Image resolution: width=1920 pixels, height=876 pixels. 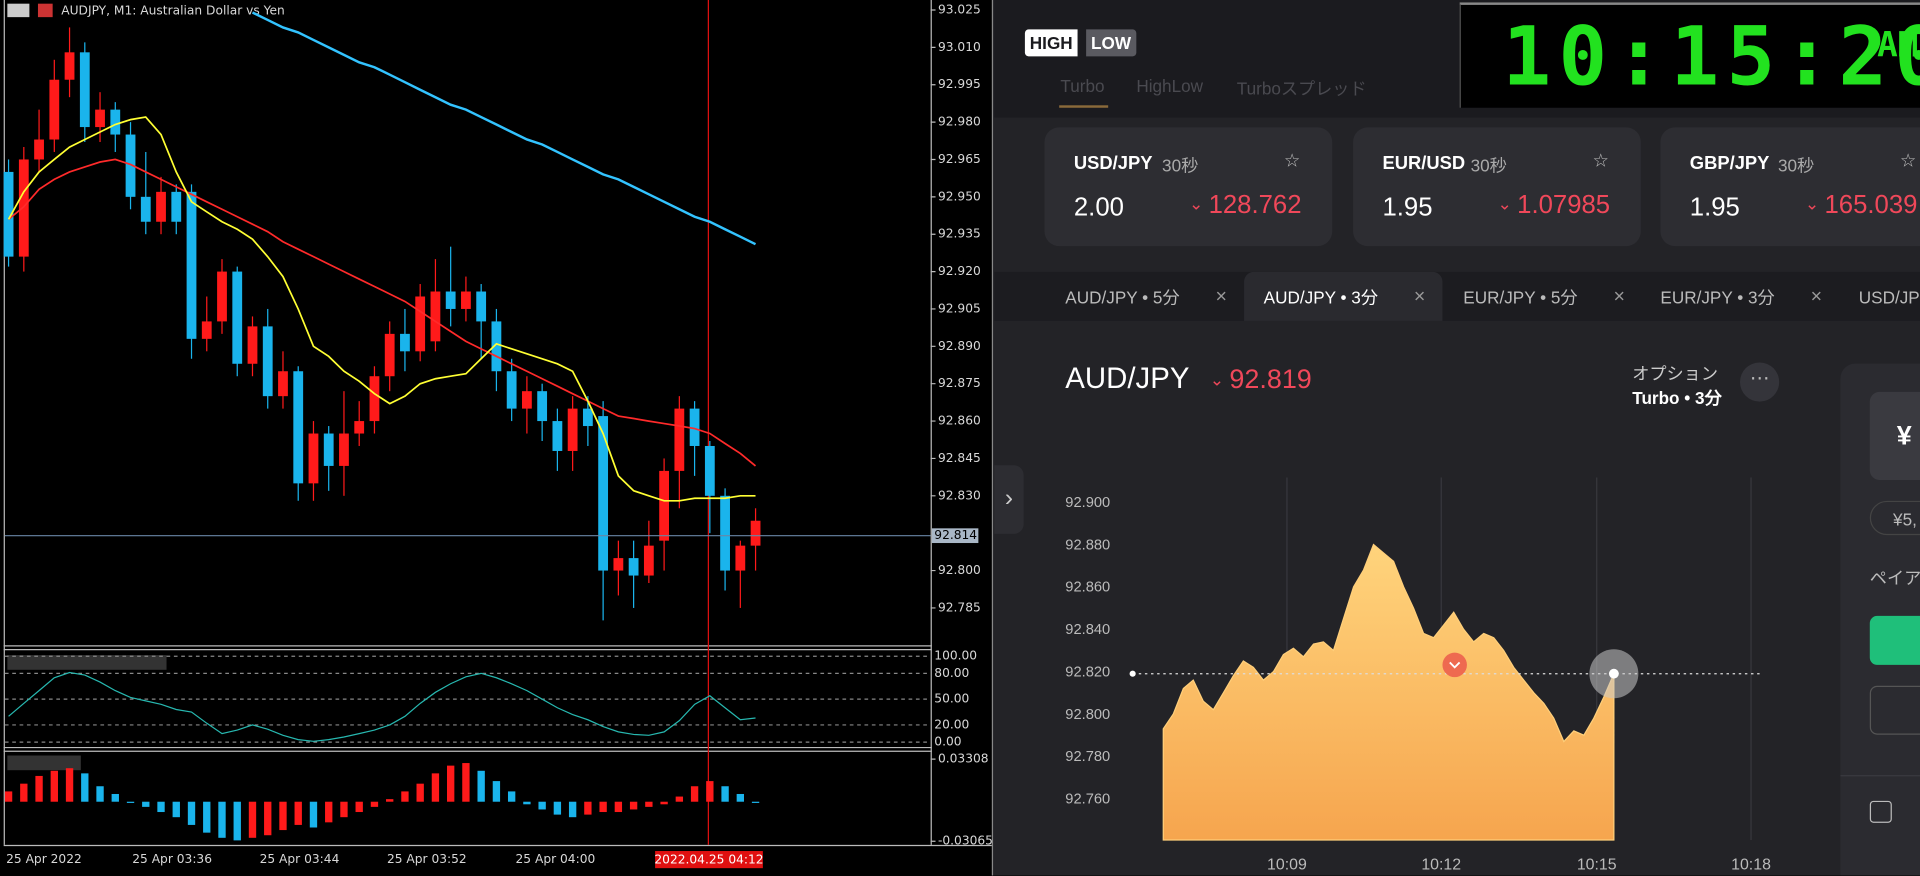 What do you see at coordinates (1894, 640) in the screenshot?
I see `high-button` at bounding box center [1894, 640].